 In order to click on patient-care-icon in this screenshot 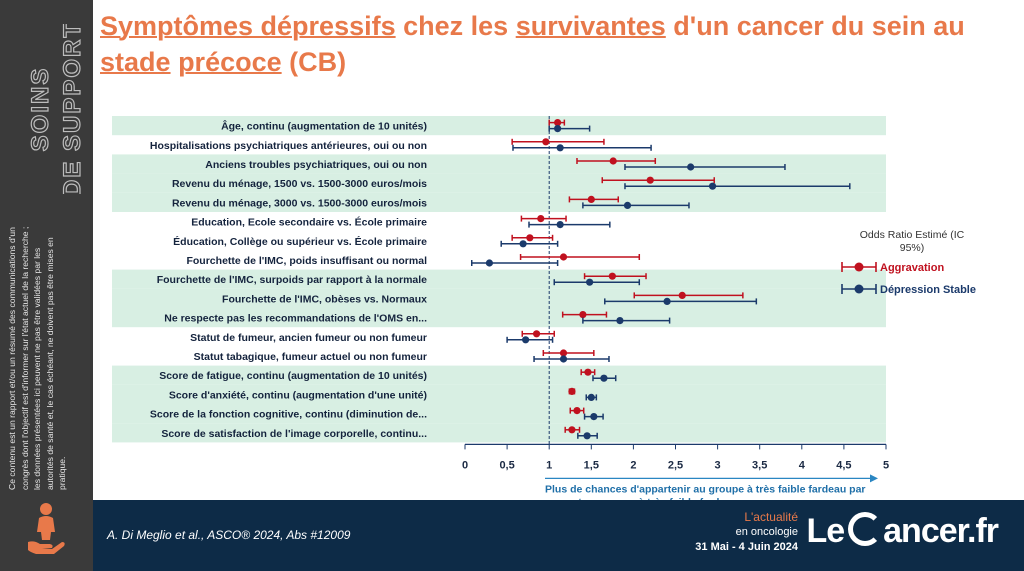, I will do `click(46, 528)`.